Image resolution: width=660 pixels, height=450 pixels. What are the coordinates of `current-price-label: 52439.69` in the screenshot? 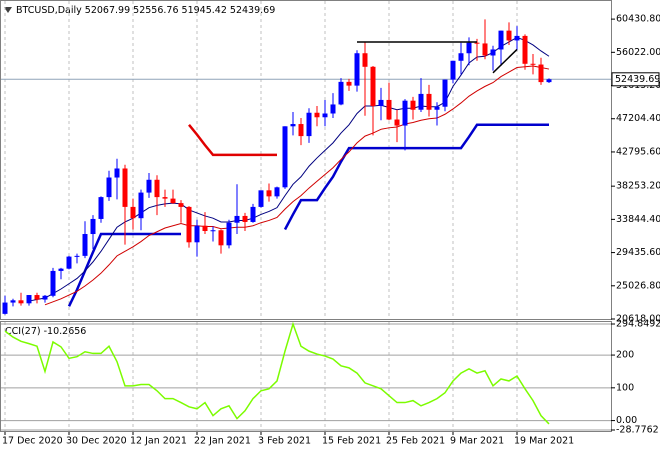 It's located at (637, 79).